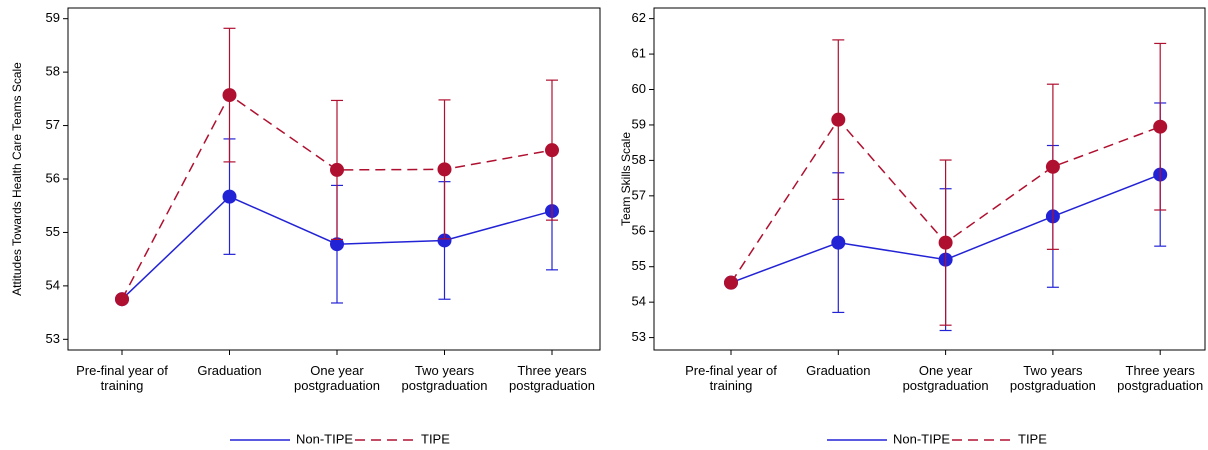 This screenshot has height=450, width=1208. What do you see at coordinates (639, 53) in the screenshot?
I see `y-tick-label: 61` at bounding box center [639, 53].